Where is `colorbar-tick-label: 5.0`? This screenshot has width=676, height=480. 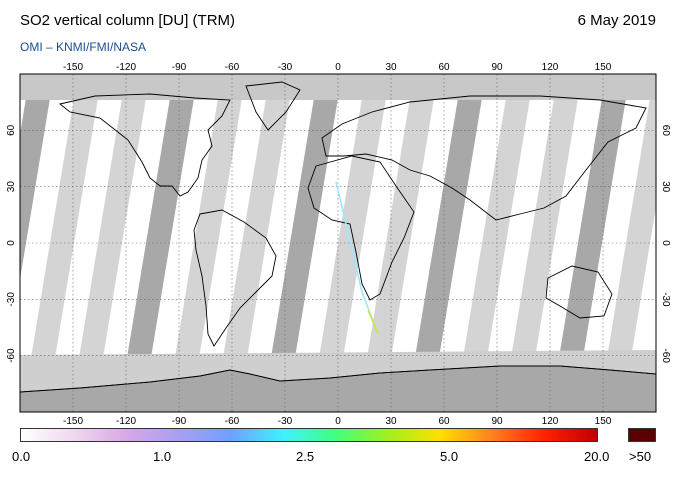 colorbar-tick-label: 5.0 is located at coordinates (449, 456).